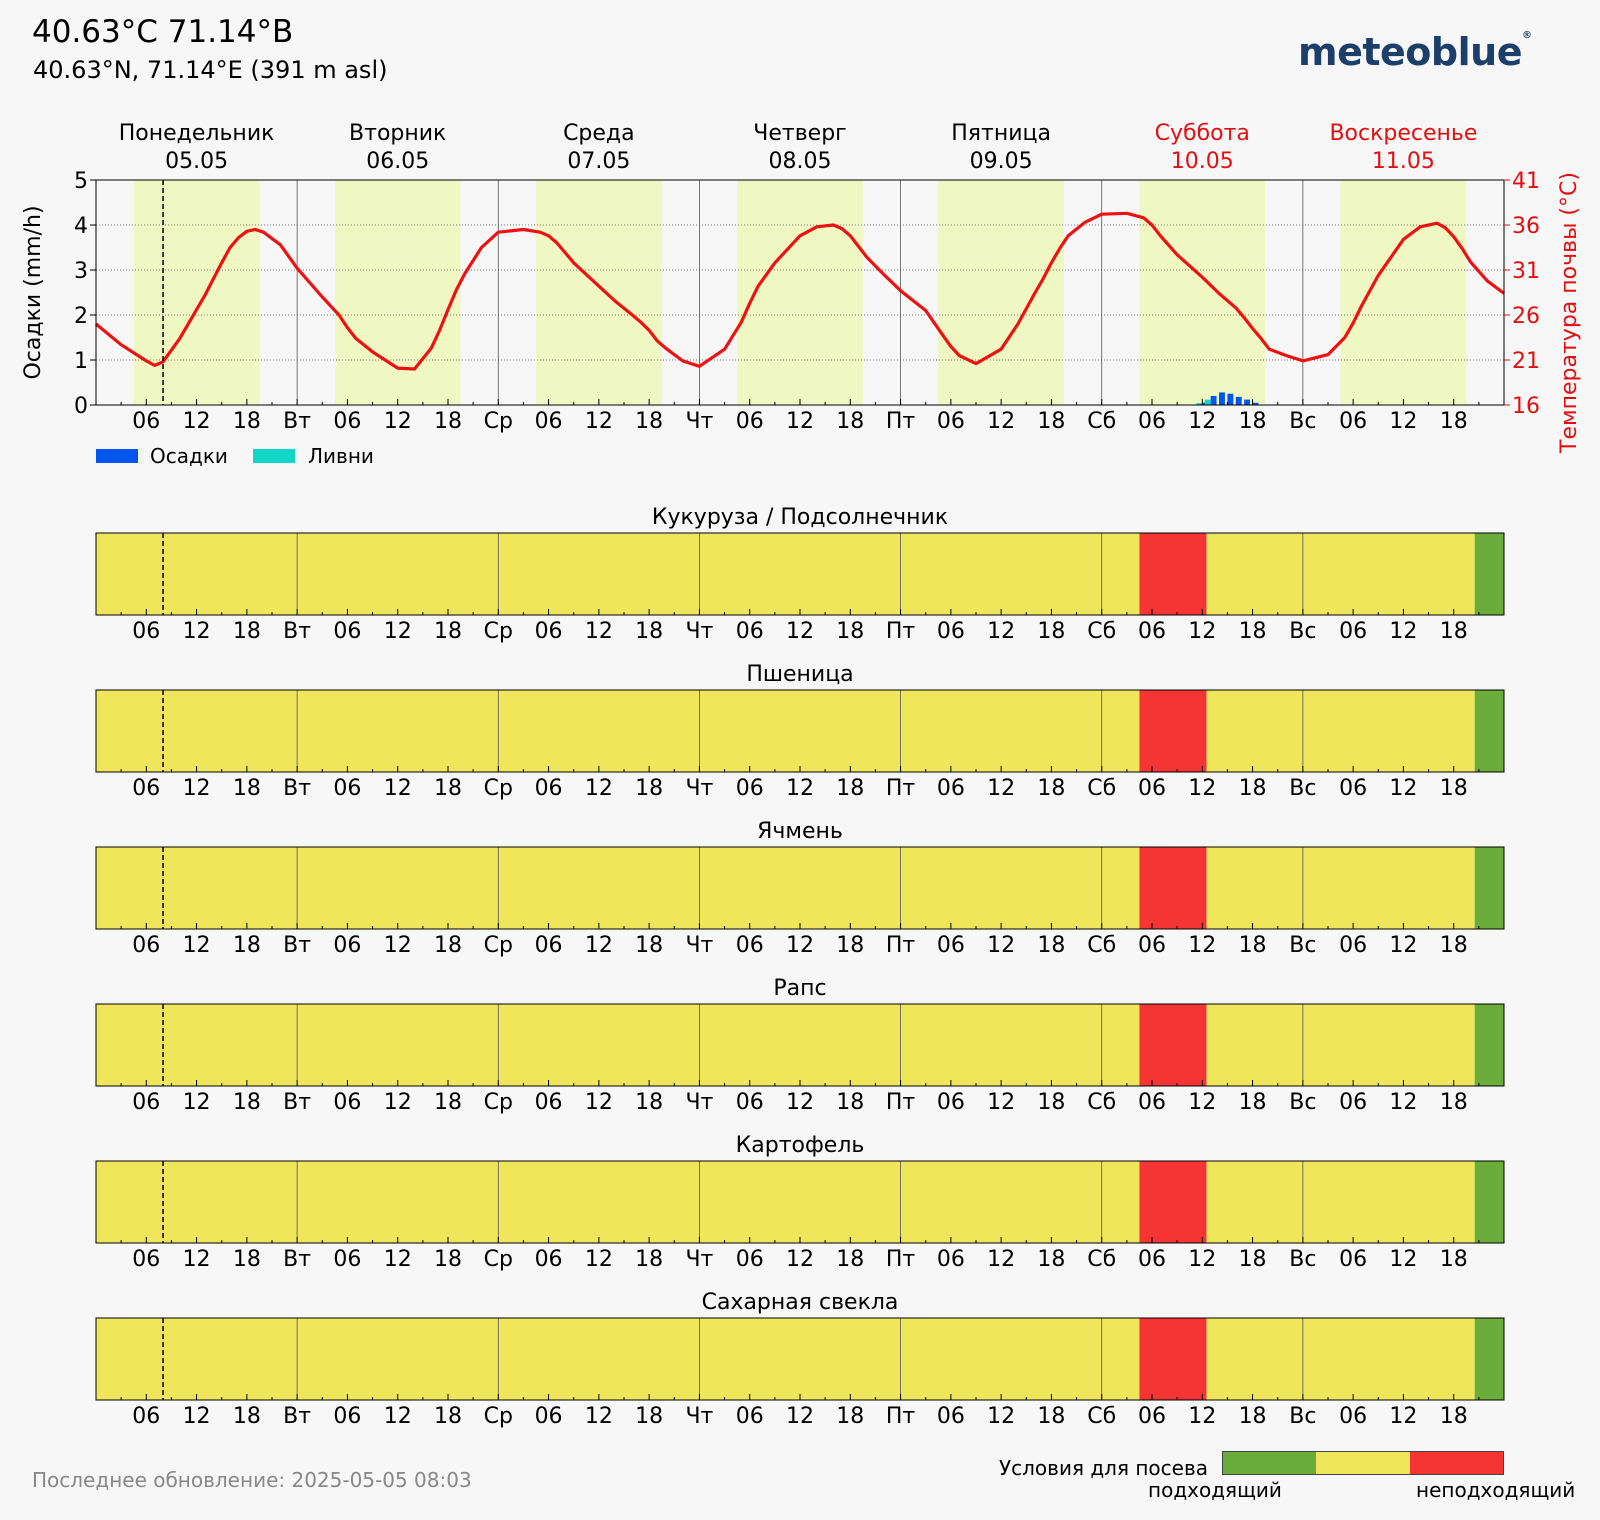 Image resolution: width=1600 pixels, height=1520 pixels. Describe the element at coordinates (1403, 161) in the screenshot. I see `day-date-6: 11.05` at that location.